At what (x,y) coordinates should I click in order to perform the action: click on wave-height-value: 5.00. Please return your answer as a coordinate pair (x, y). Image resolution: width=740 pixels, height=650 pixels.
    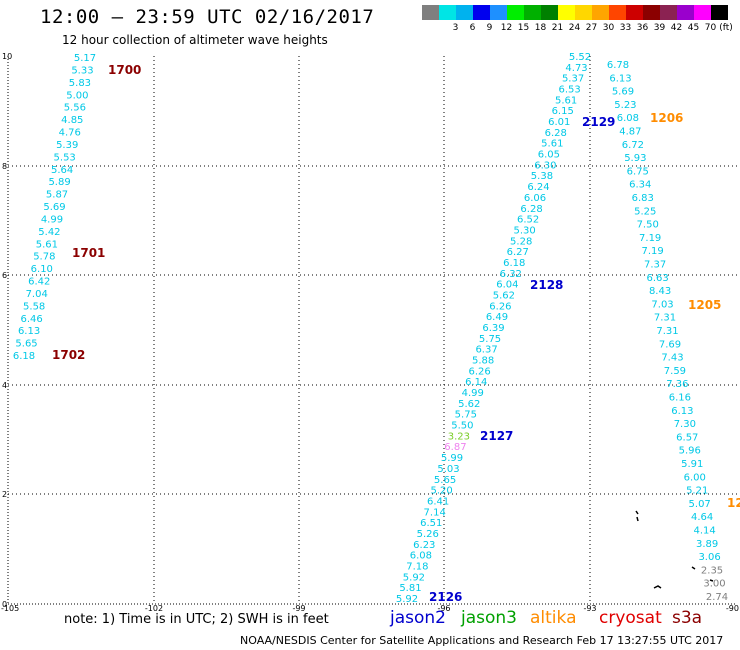
    Looking at the image, I should click on (77, 95).